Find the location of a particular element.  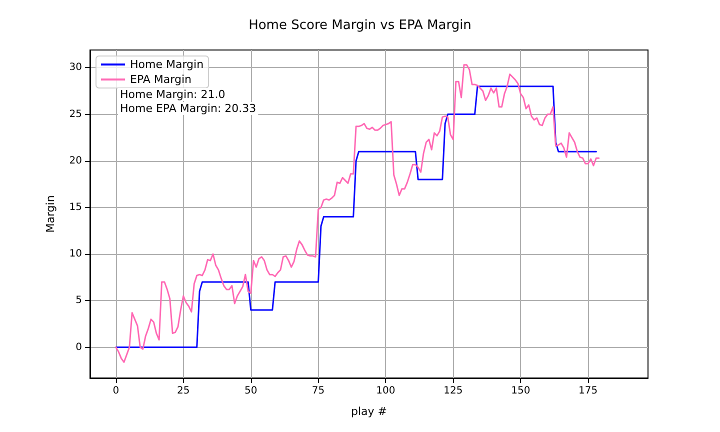

x-tick-label: 0 is located at coordinates (116, 391).